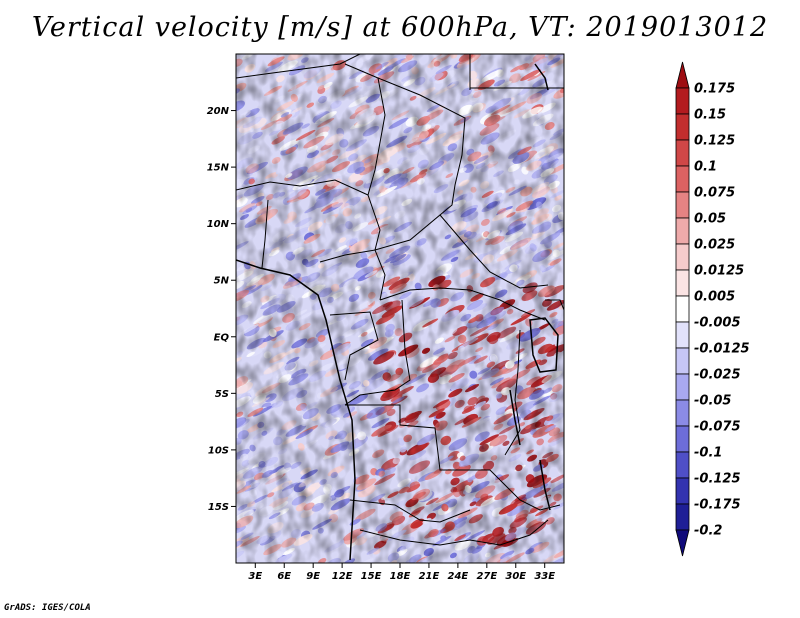 This screenshot has height=618, width=800. What do you see at coordinates (722, 349) in the screenshot?
I see `colorbar-label: -0.0125` at bounding box center [722, 349].